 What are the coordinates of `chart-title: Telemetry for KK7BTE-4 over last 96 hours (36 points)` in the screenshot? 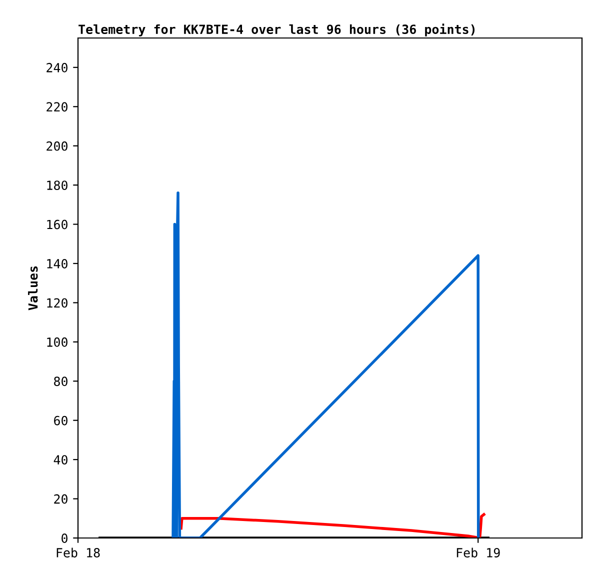 It's located at (276, 30).